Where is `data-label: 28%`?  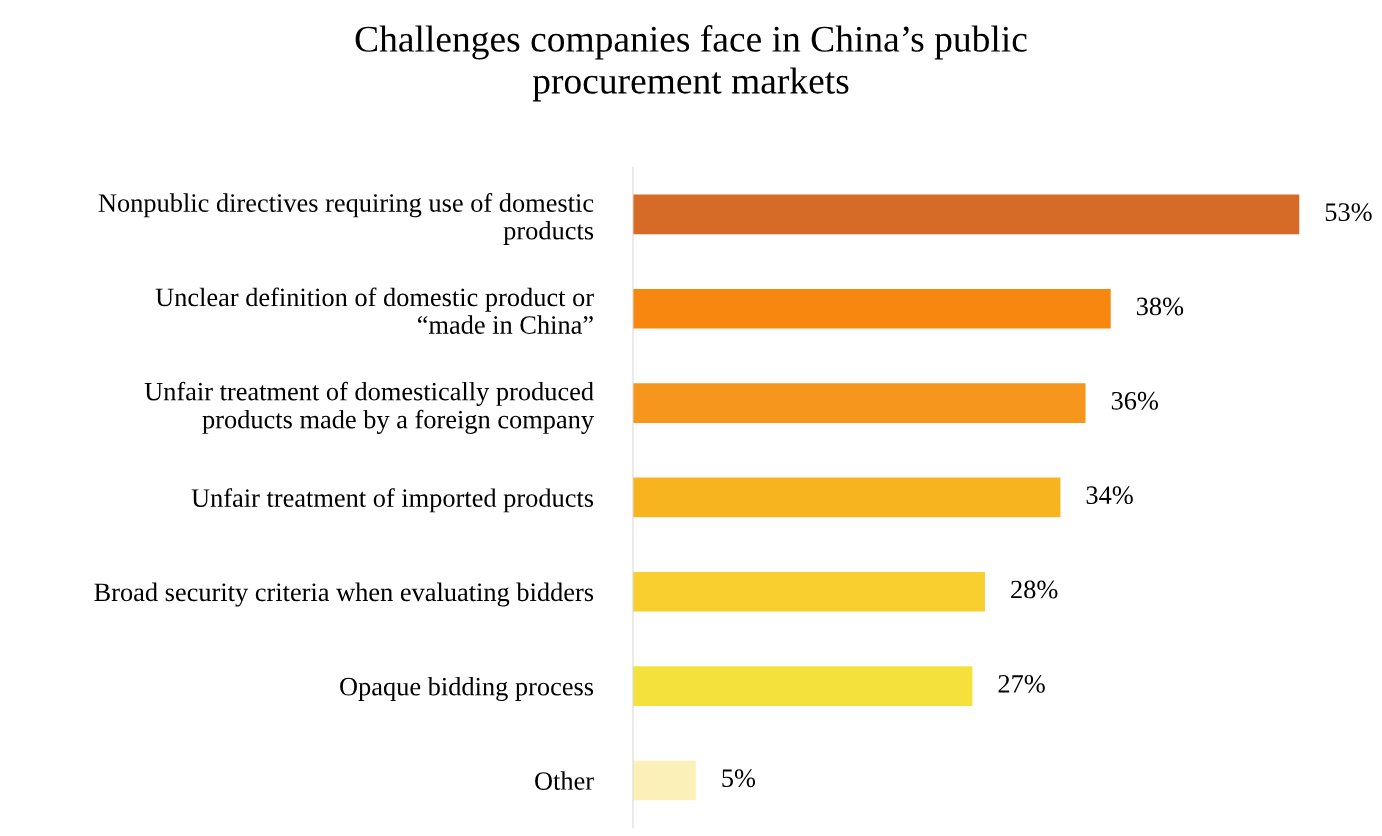
data-label: 28% is located at coordinates (1034, 589).